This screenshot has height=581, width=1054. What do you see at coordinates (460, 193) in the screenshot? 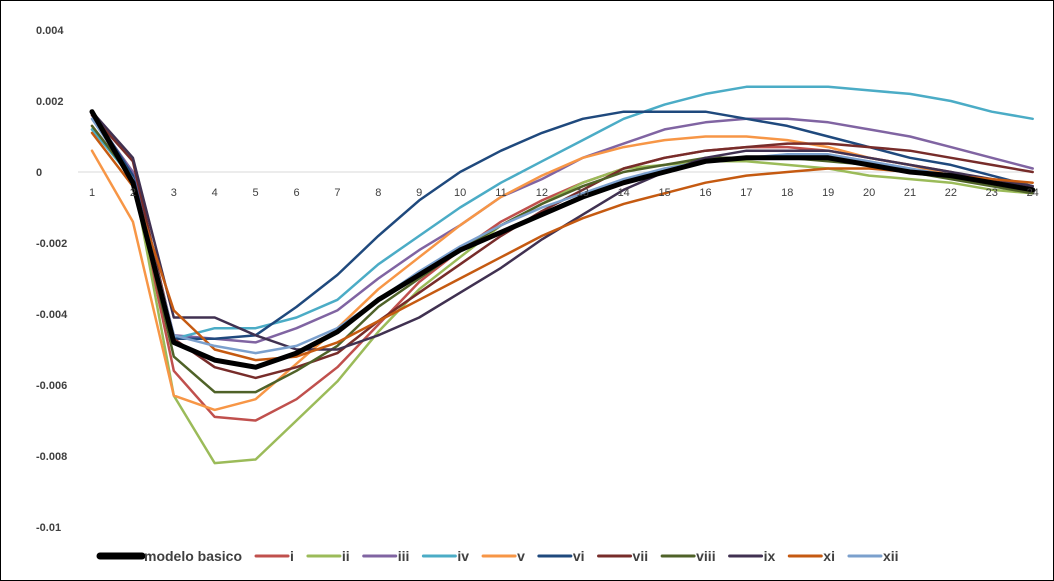
I see `x-tick-label: 10` at bounding box center [460, 193].